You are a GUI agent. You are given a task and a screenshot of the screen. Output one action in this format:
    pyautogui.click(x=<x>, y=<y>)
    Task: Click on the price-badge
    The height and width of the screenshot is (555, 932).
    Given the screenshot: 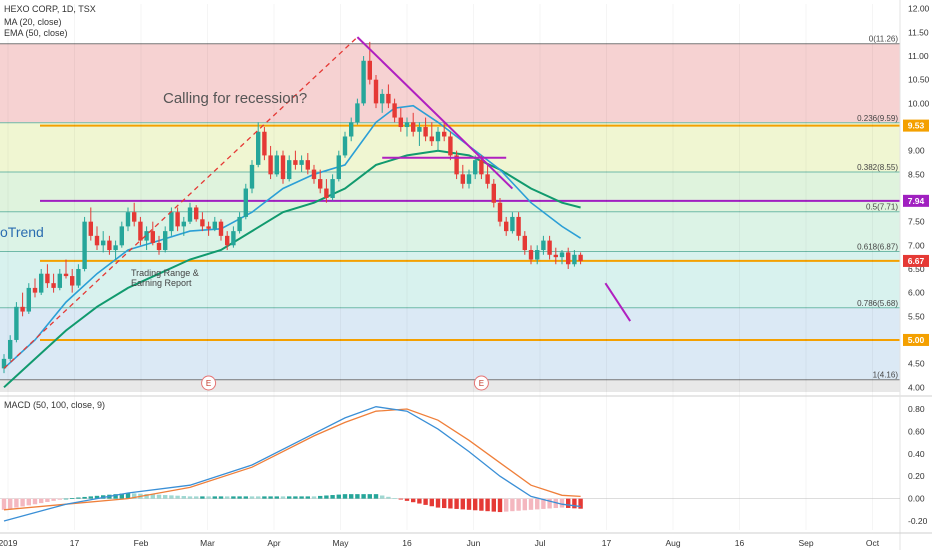 What is the action you would take?
    pyautogui.click(x=916, y=260)
    